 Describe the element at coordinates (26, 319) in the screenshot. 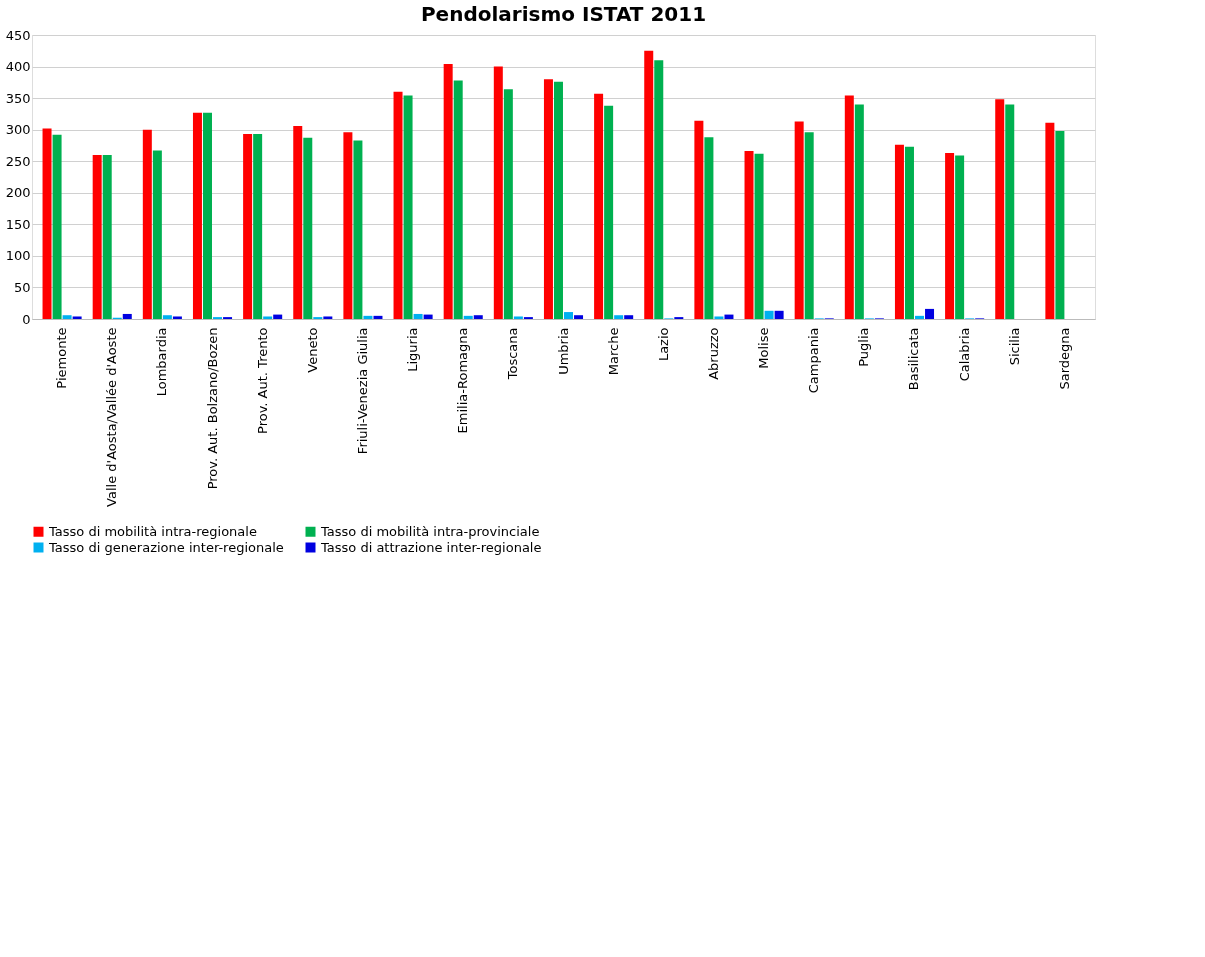

I see `y-tick-label: 0` at that location.